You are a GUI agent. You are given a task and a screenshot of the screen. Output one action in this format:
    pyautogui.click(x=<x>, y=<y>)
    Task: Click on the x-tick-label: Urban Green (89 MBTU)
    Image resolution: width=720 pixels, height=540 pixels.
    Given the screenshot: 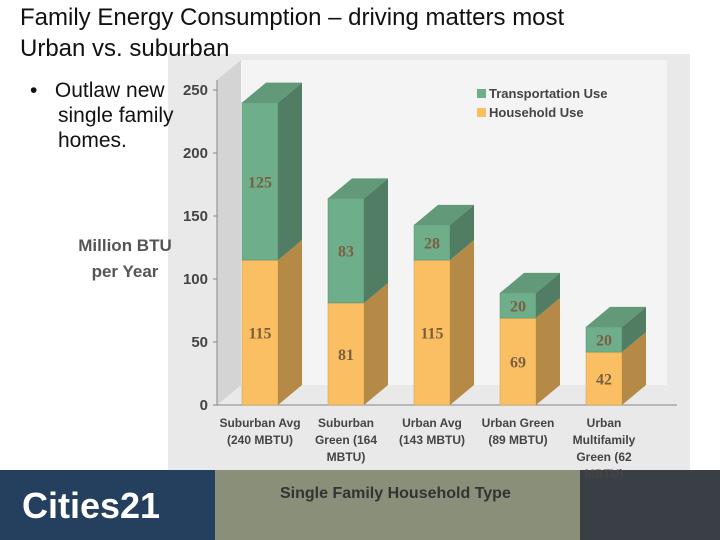 What is the action you would take?
    pyautogui.click(x=518, y=431)
    